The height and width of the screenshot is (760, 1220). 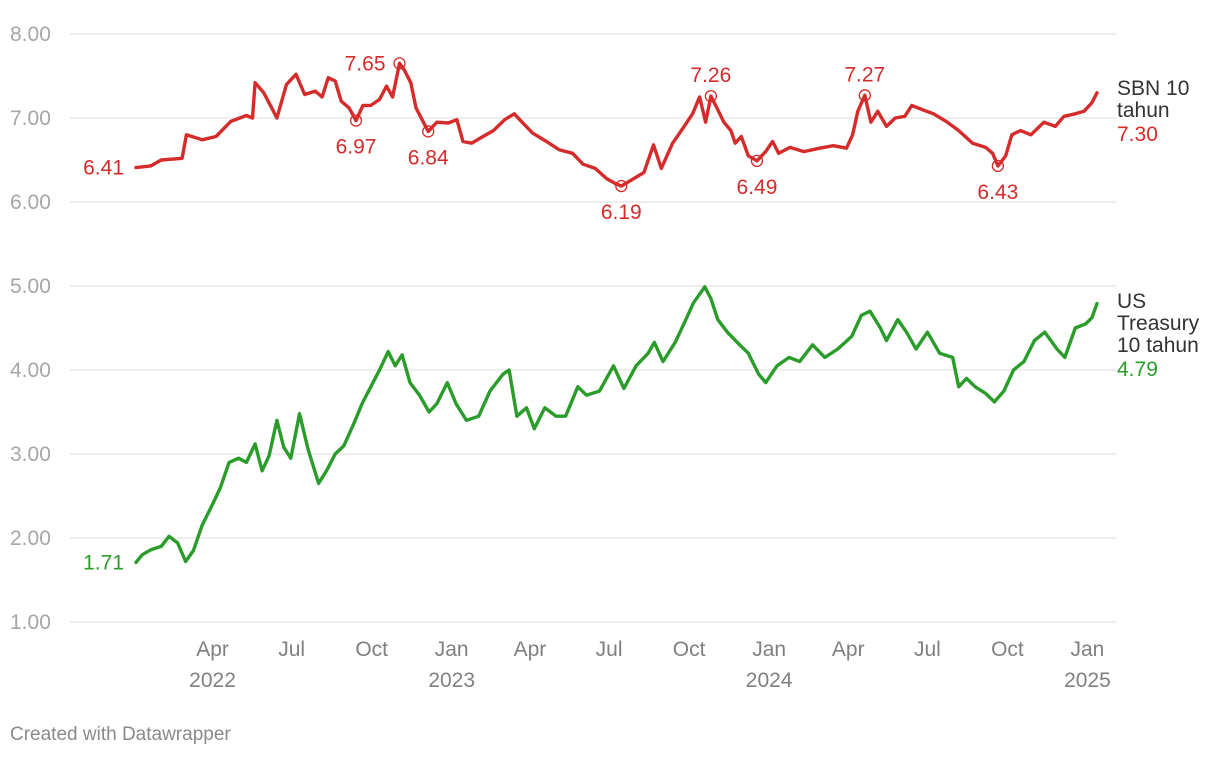 What do you see at coordinates (212, 680) in the screenshot?
I see `x-tick-year: 2022` at bounding box center [212, 680].